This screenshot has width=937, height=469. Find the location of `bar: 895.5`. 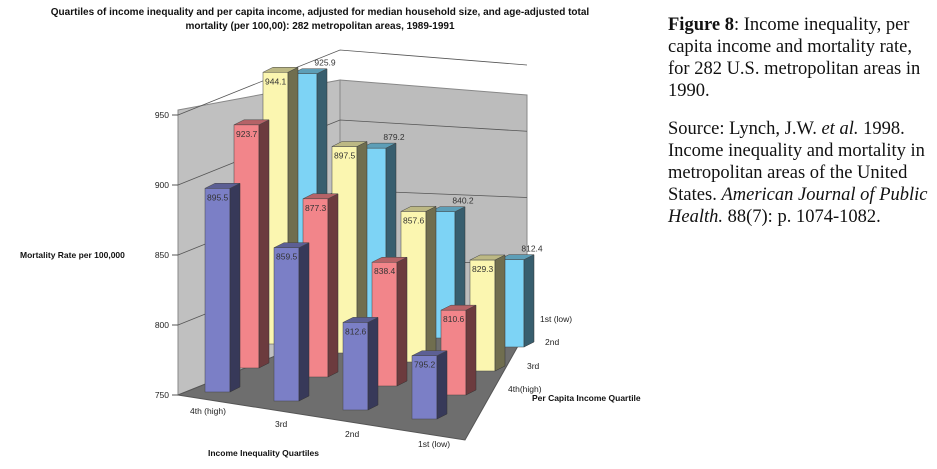

bar: 895.5 is located at coordinates (222, 287).